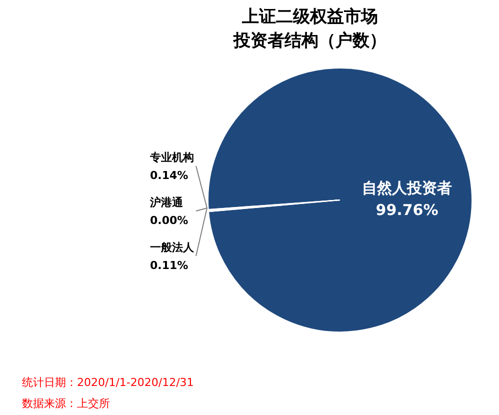 This screenshot has height=415, width=499. What do you see at coordinates (169, 265) in the screenshot?
I see `data-label: 0.11%` at bounding box center [169, 265].